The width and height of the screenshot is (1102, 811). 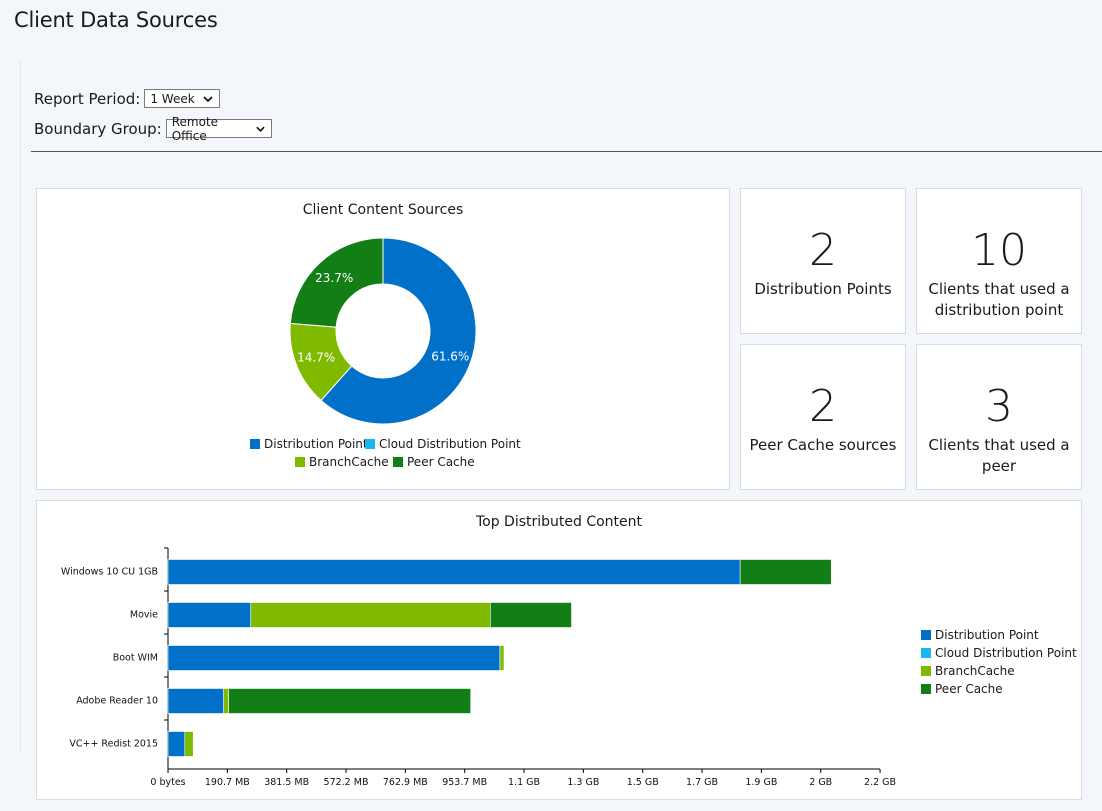 What do you see at coordinates (559, 522) in the screenshot?
I see `bar-chart-title: Top Distributed Content` at bounding box center [559, 522].